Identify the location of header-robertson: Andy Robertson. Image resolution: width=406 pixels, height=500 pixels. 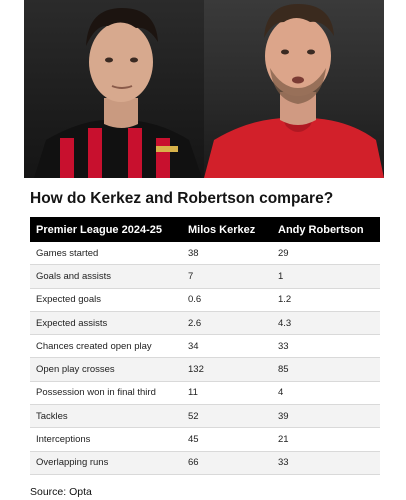
(321, 229).